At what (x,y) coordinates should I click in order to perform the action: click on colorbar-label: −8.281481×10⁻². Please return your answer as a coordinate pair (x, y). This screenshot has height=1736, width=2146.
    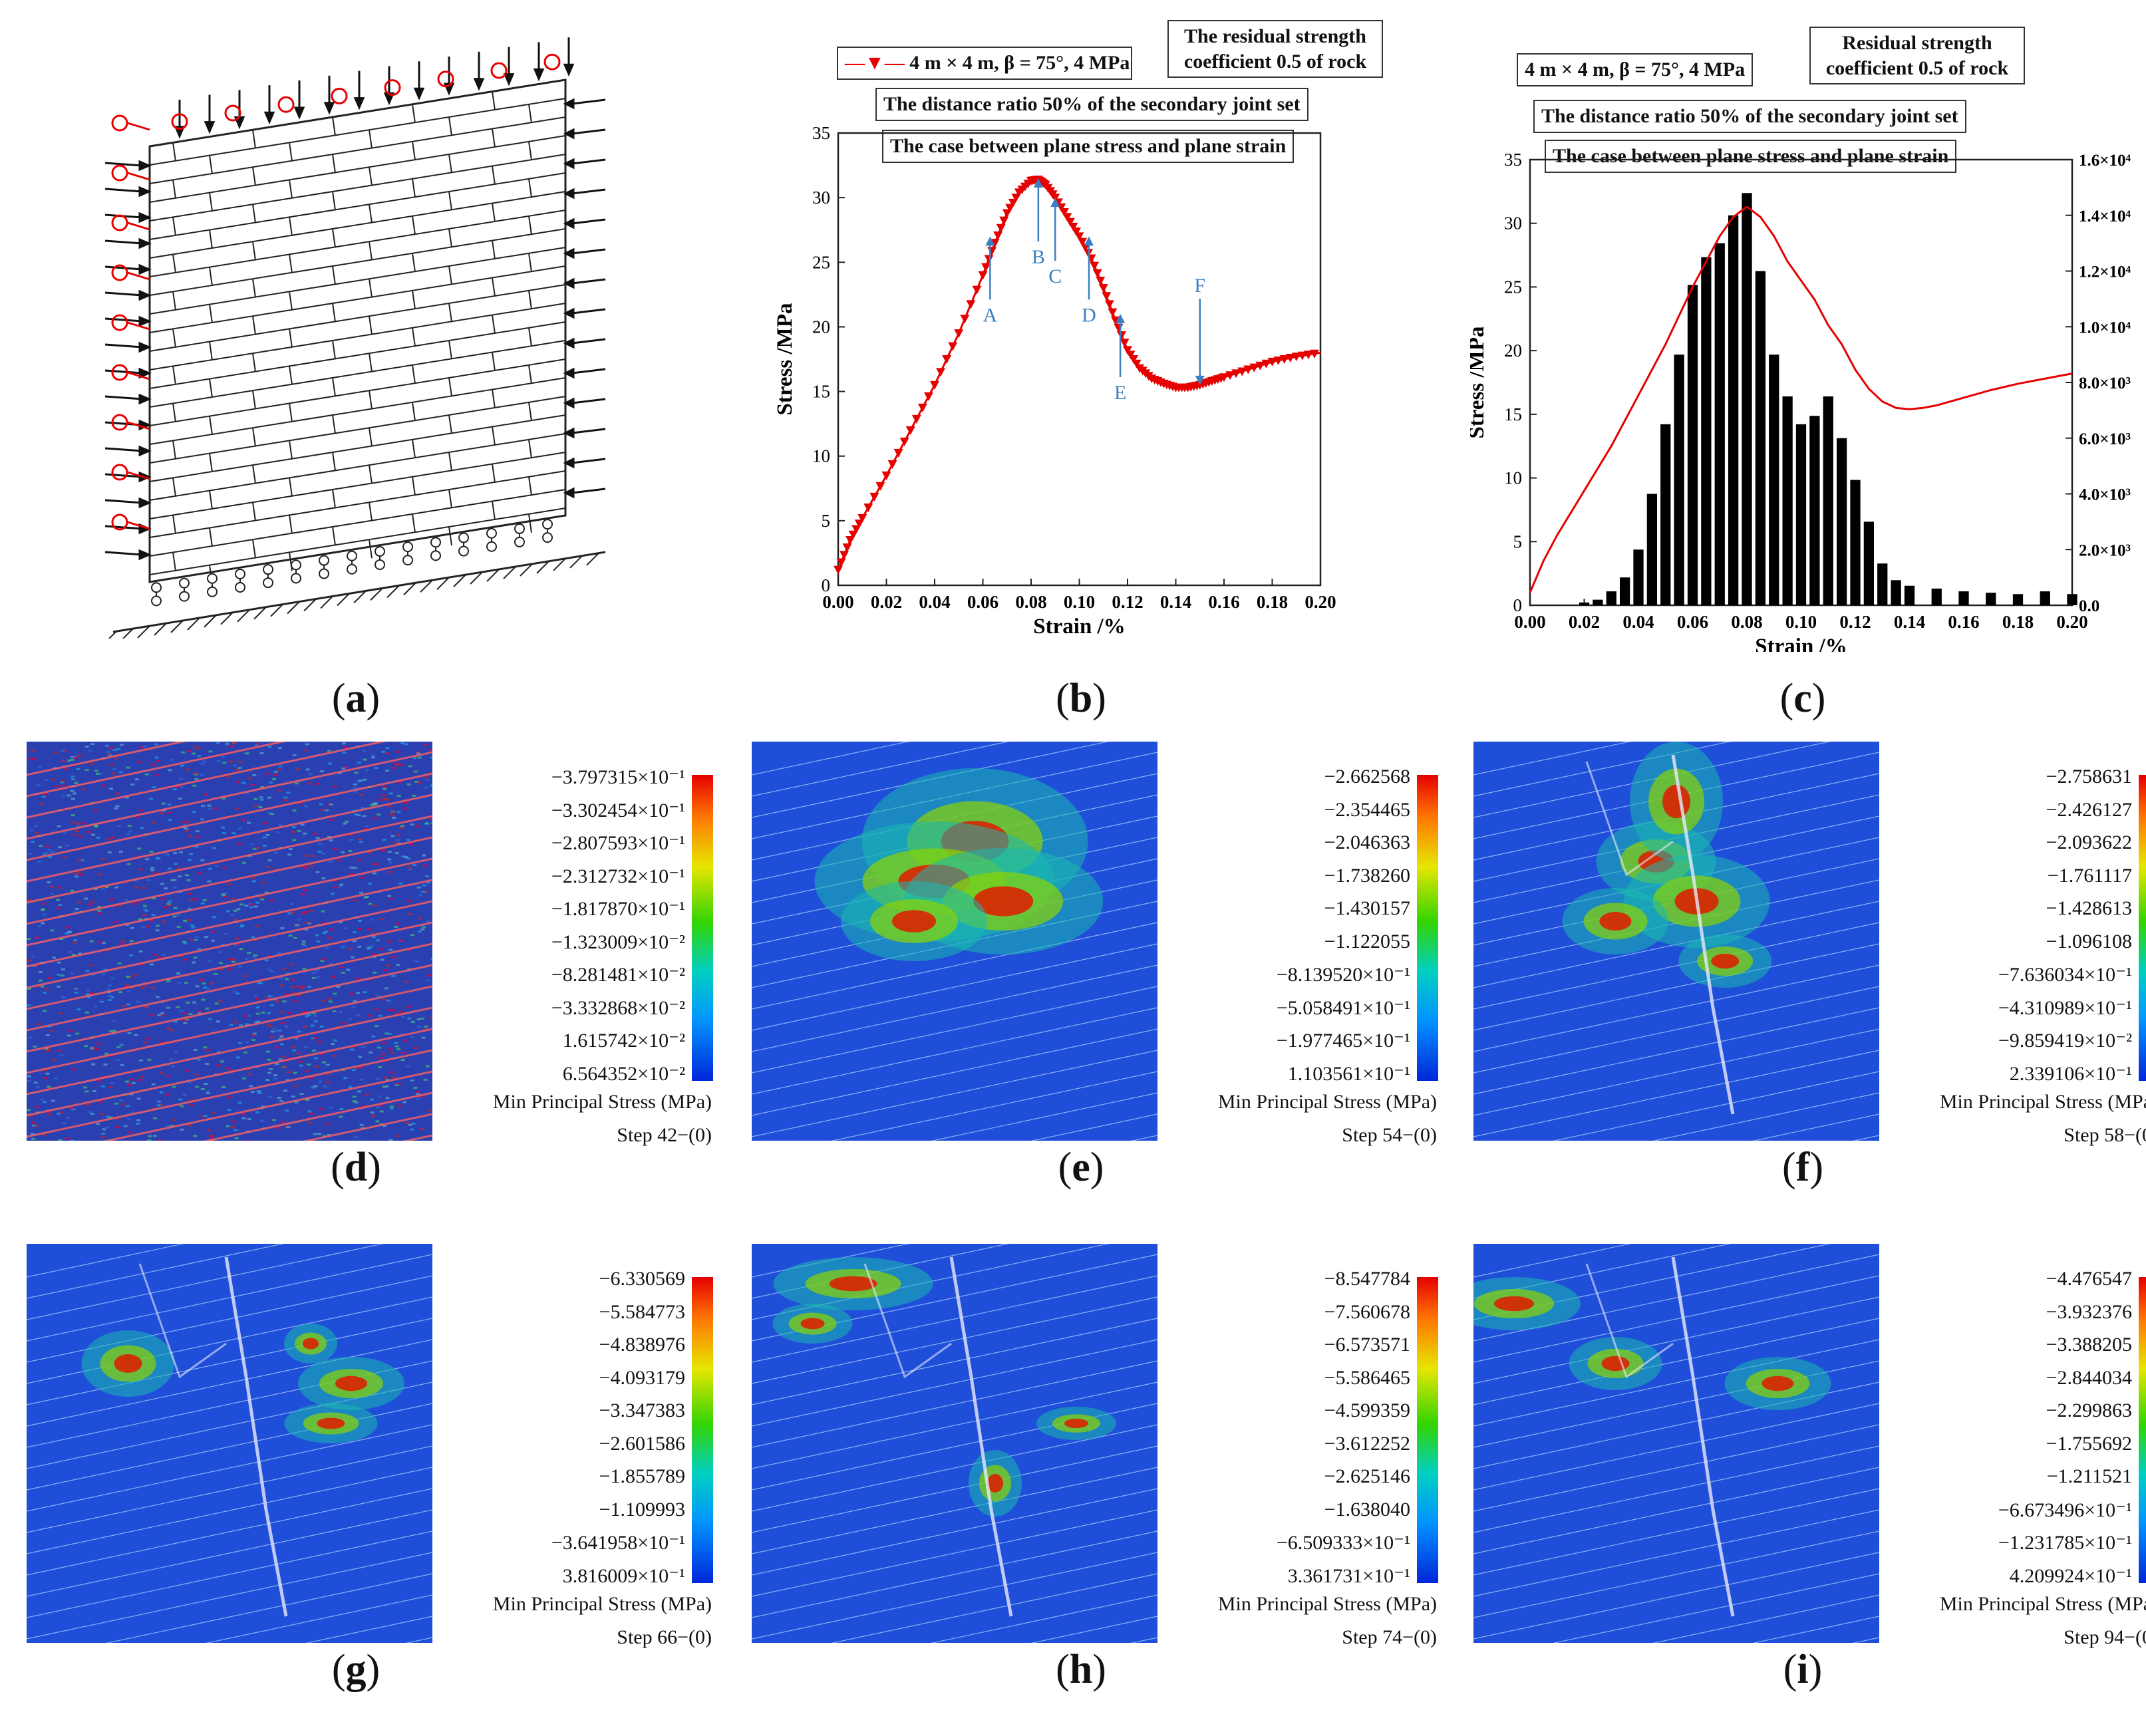
    Looking at the image, I should click on (618, 975).